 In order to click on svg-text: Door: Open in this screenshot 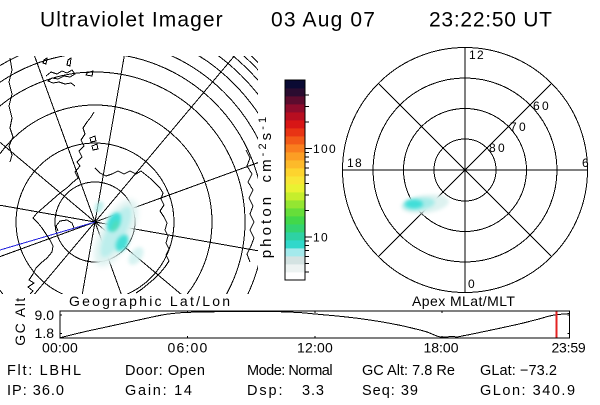, I will do `click(165, 371)`.